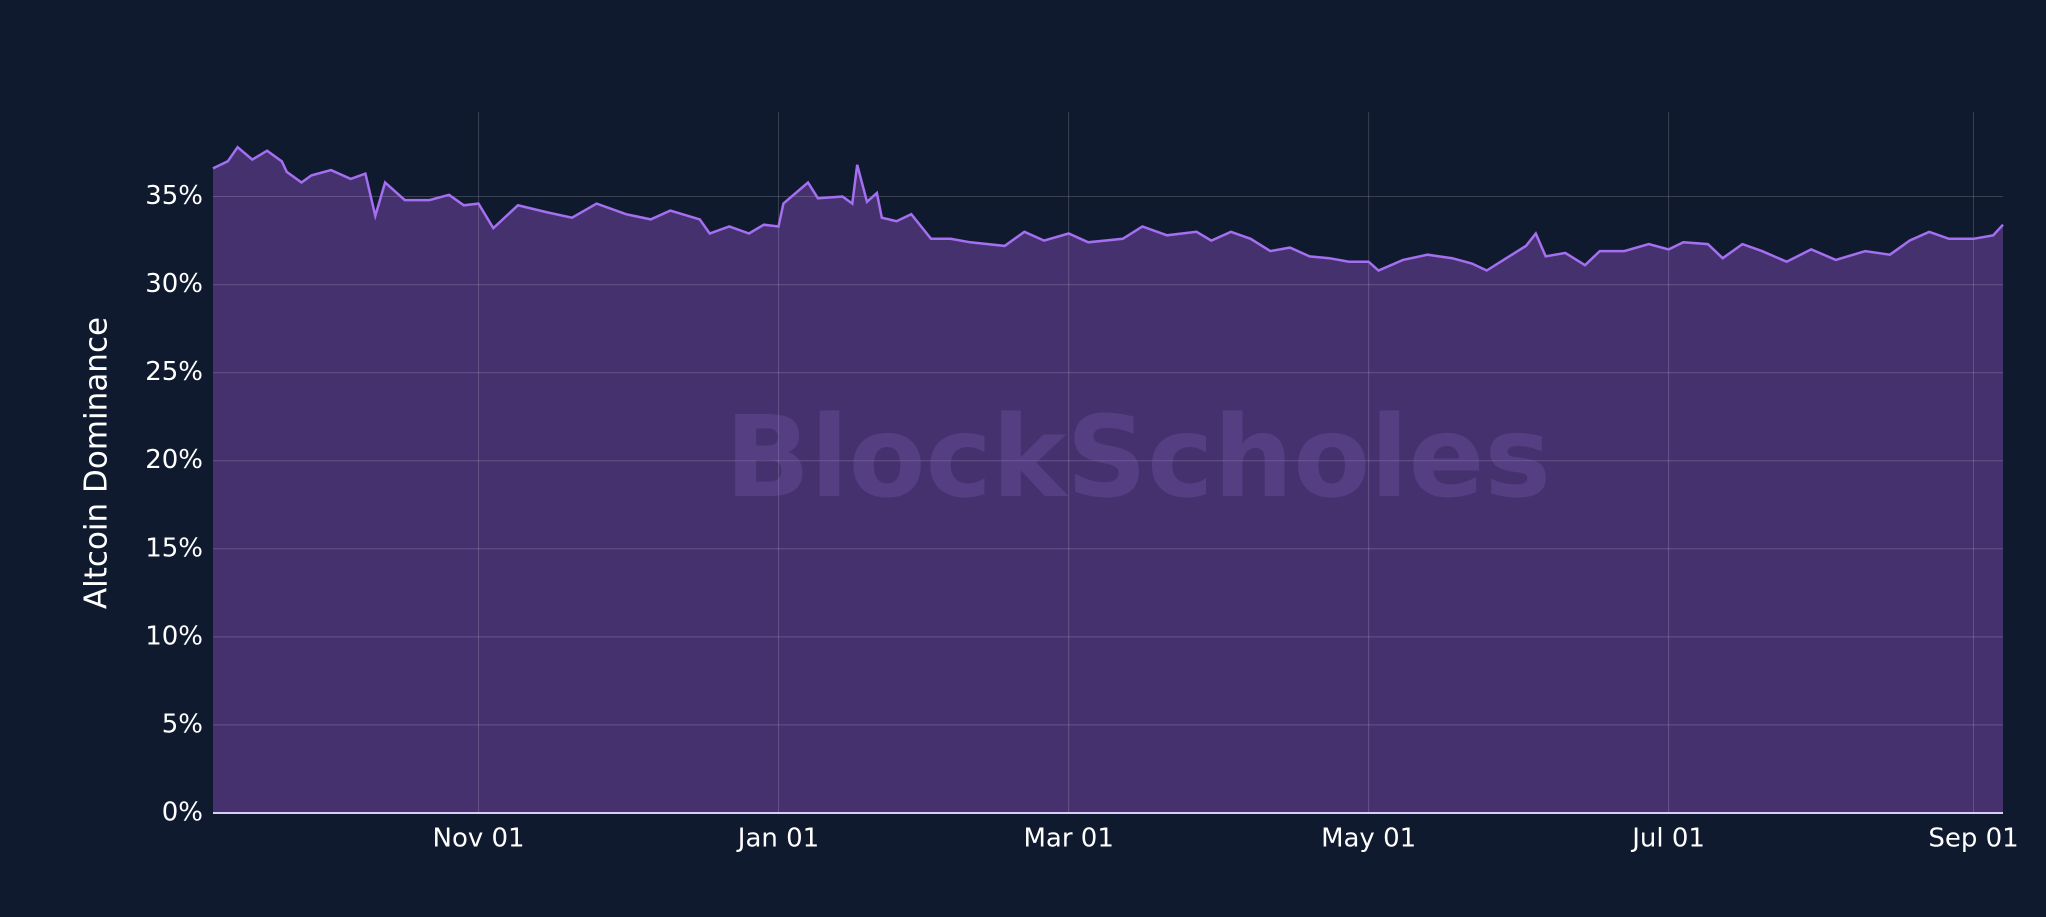  What do you see at coordinates (174, 372) in the screenshot?
I see `y-tick-label: 25%` at bounding box center [174, 372].